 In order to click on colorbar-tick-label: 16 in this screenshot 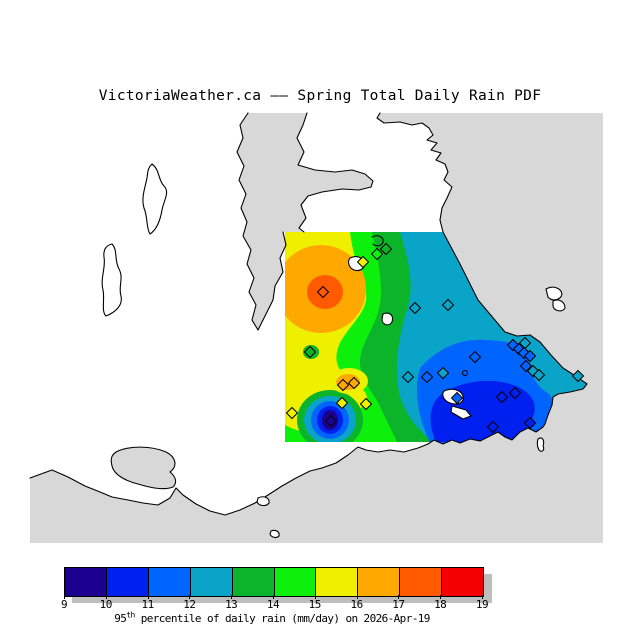, I will do `click(356, 604)`.